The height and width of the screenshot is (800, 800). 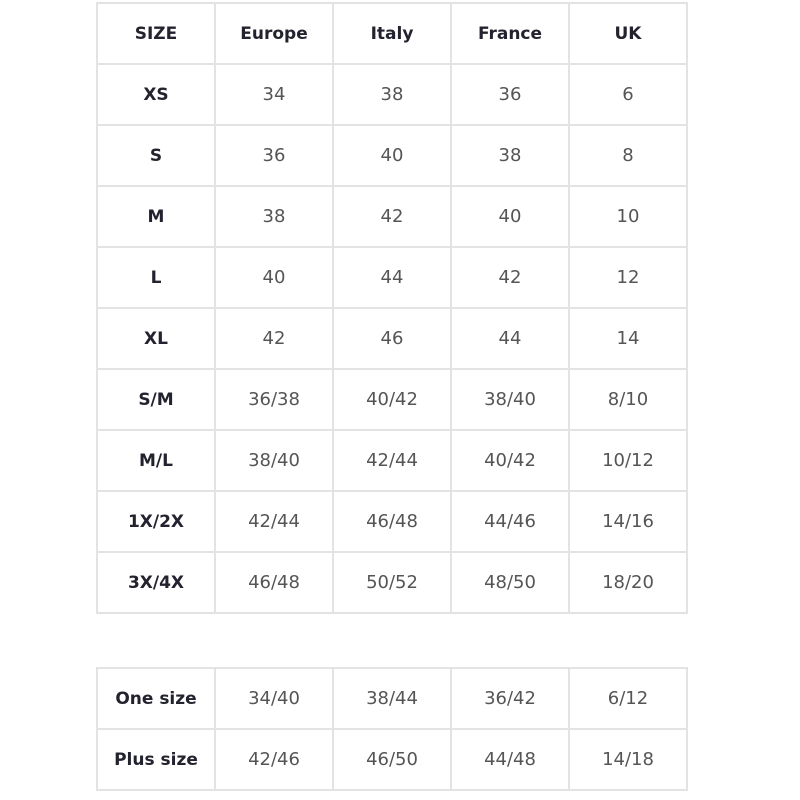 What do you see at coordinates (628, 759) in the screenshot?
I see `size-value-cell: 14/18` at bounding box center [628, 759].